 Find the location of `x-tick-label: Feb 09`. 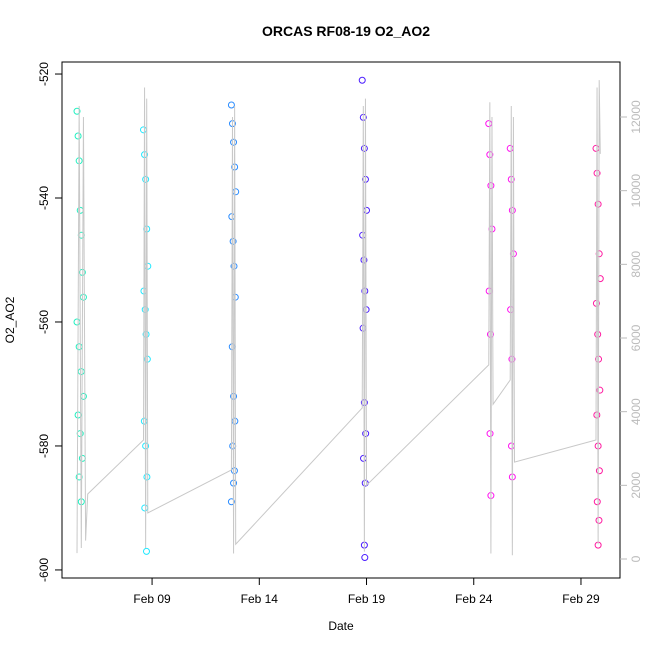

x-tick-label: Feb 09 is located at coordinates (152, 599).